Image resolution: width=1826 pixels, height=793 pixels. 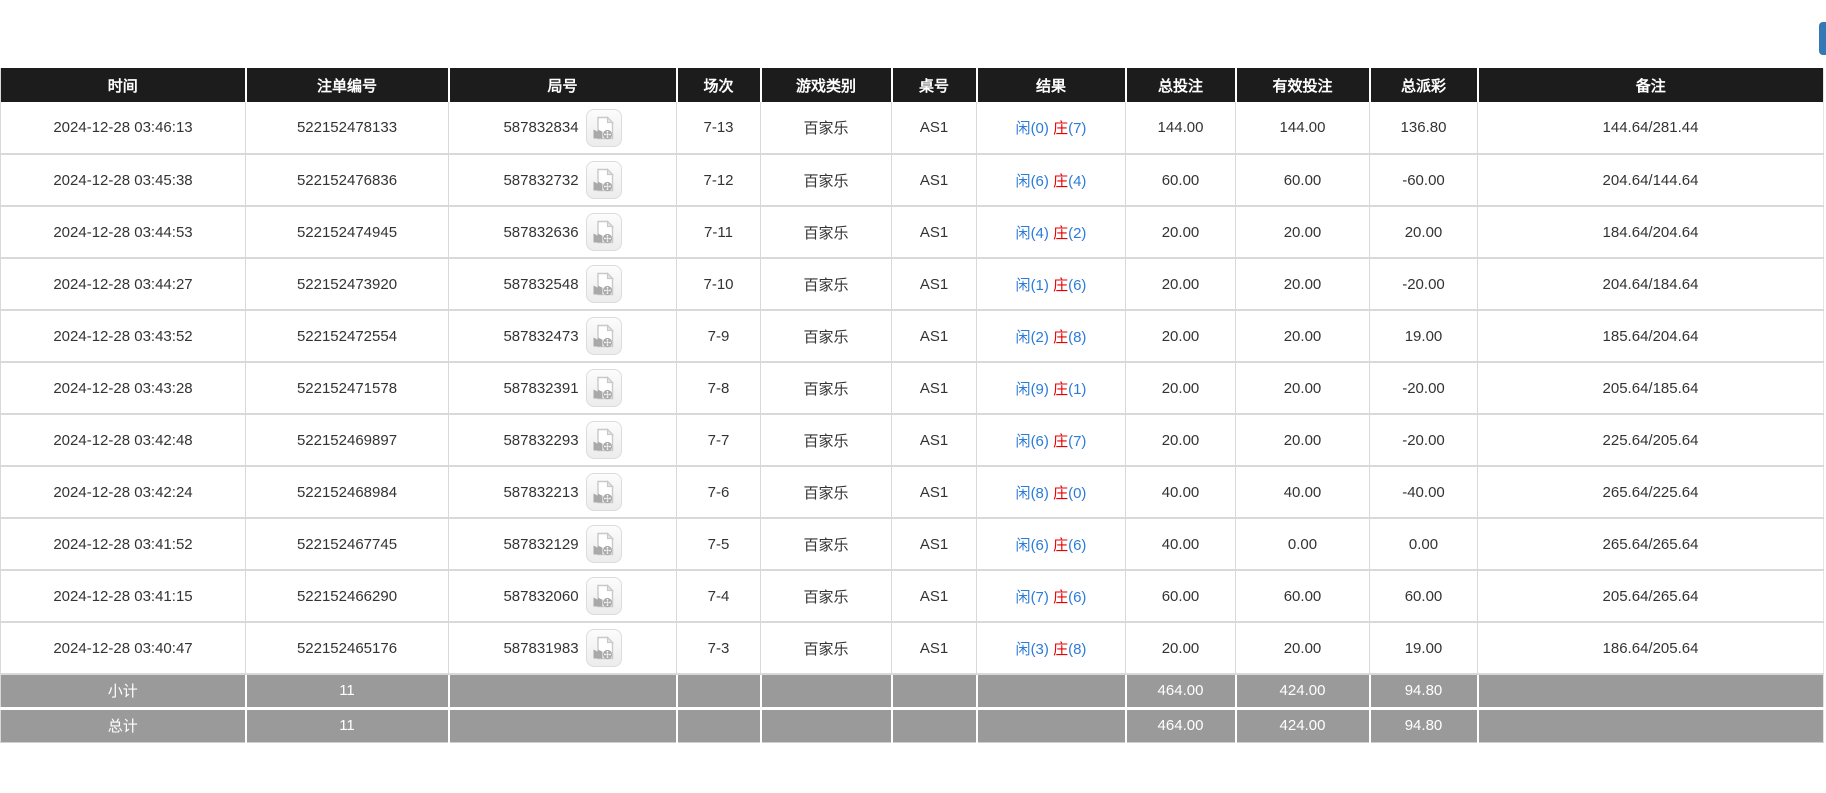 I want to click on summary-total-bet: 464.00, so click(x=1181, y=692).